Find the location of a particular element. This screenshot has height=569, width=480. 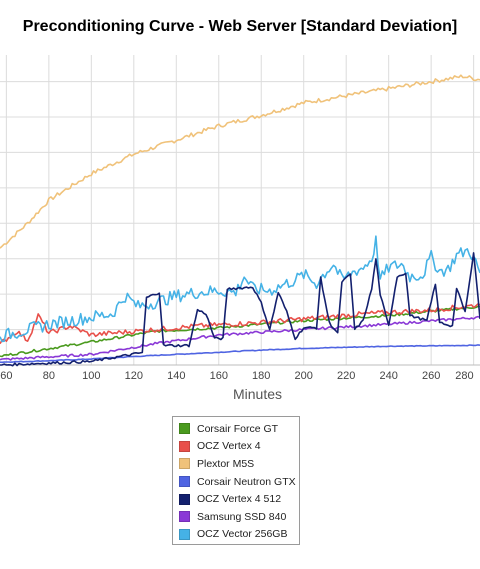

legend-label: OCZ Vertex 4 is located at coordinates (229, 446).